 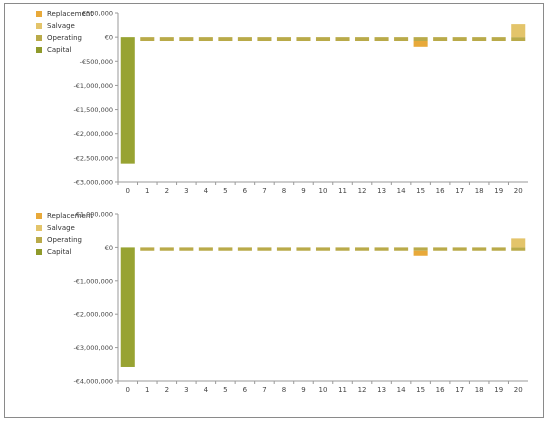 What do you see at coordinates (381, 191) in the screenshot?
I see `x-tick-label: 13` at bounding box center [381, 191].